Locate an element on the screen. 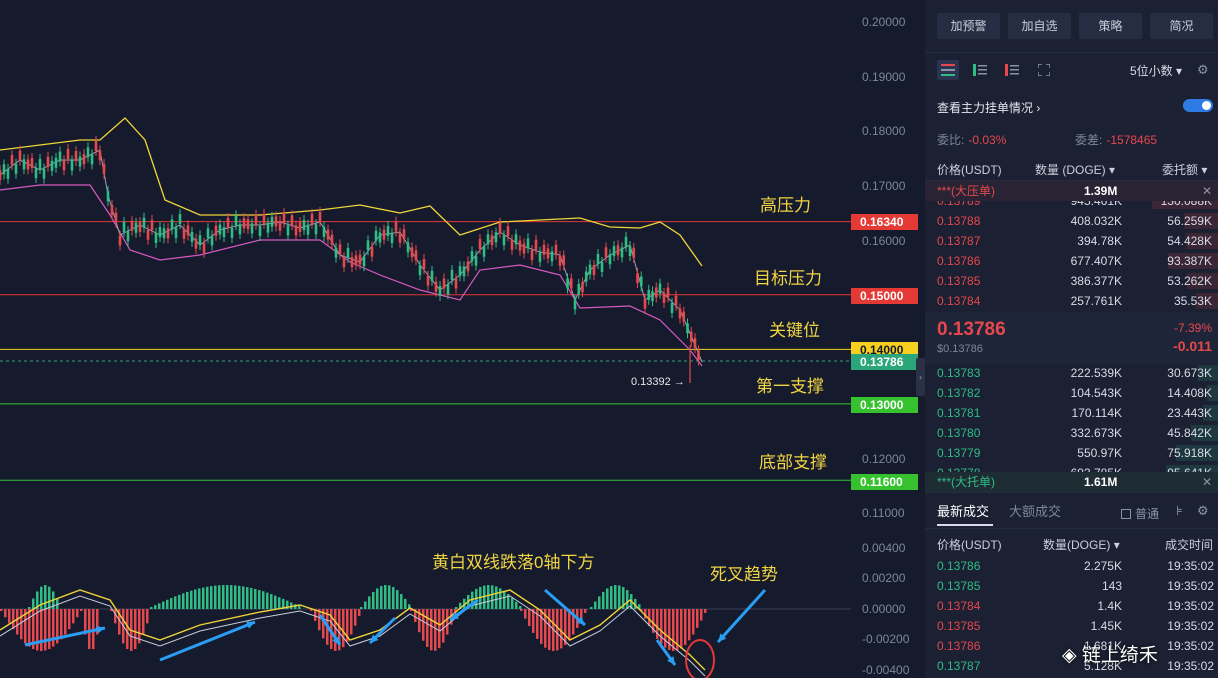 The width and height of the screenshot is (1218, 678). macd-dea-line is located at coordinates (353, 630).